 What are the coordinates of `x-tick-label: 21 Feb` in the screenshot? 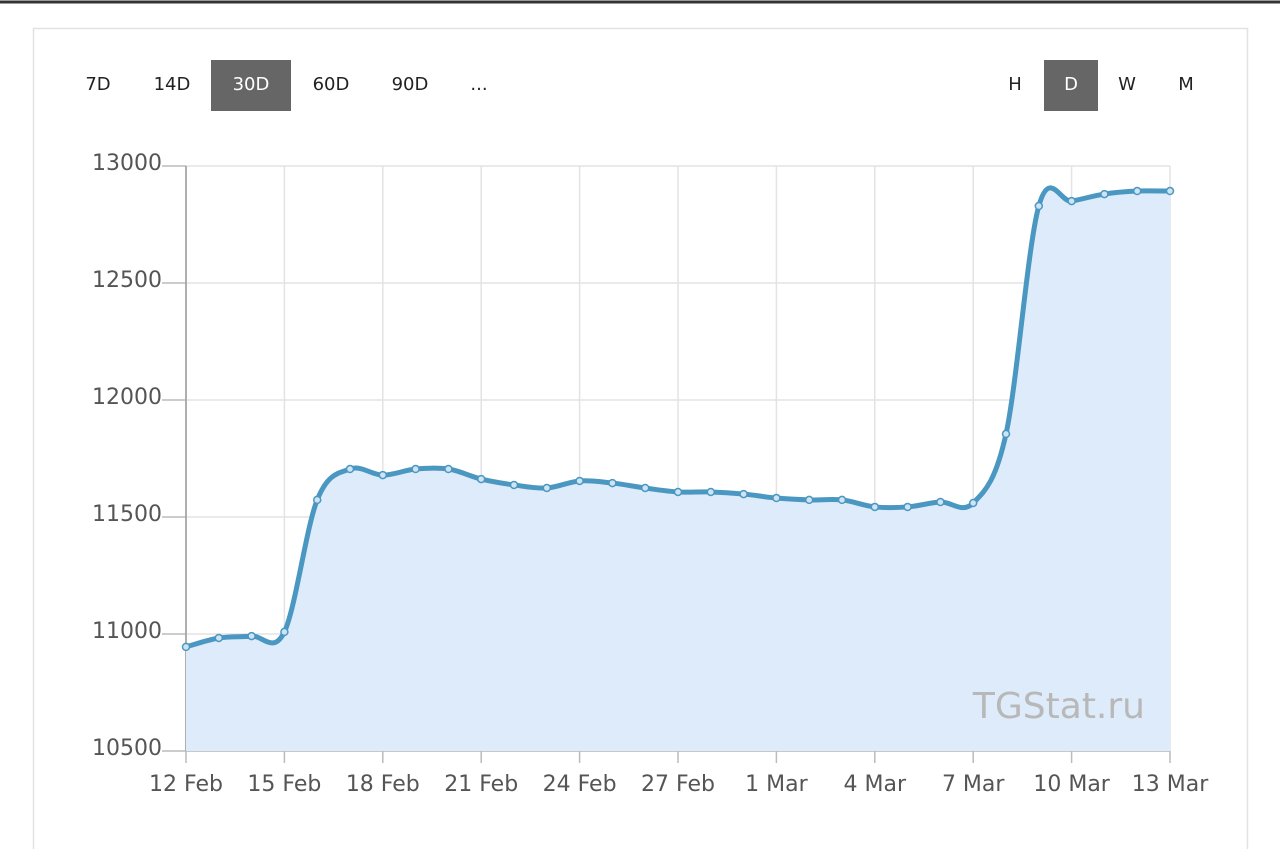 It's located at (481, 784).